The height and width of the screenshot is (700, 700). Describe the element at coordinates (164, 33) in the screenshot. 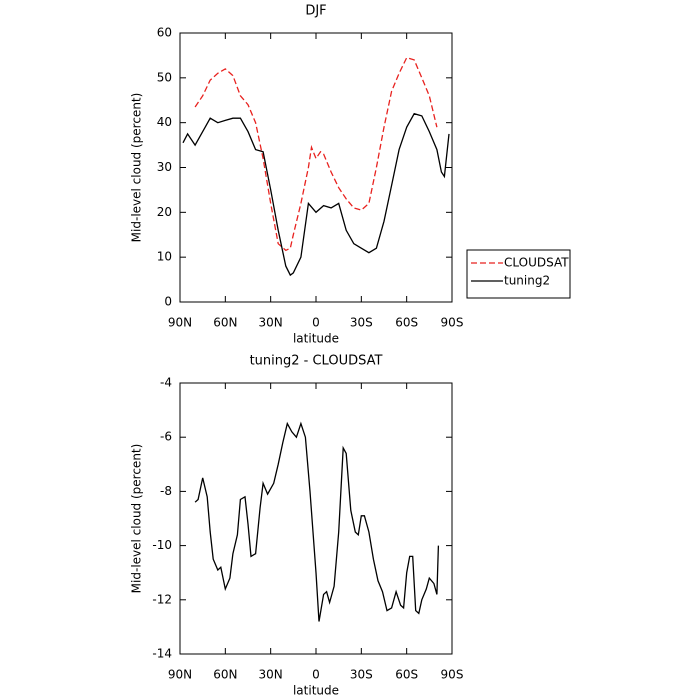

I see `y-tick-label: 60` at that location.